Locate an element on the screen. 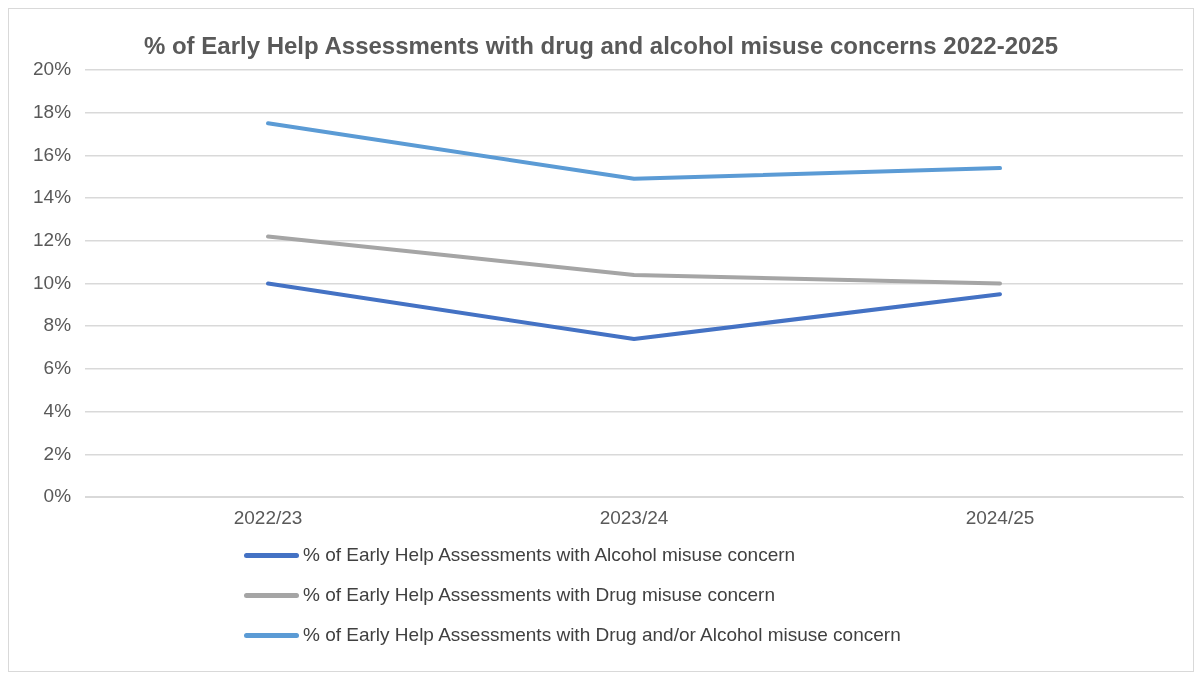 The image size is (1202, 680). legend-label: % of Early Help Assessments with Drug and/or Alcohol misuse concern is located at coordinates (602, 635).